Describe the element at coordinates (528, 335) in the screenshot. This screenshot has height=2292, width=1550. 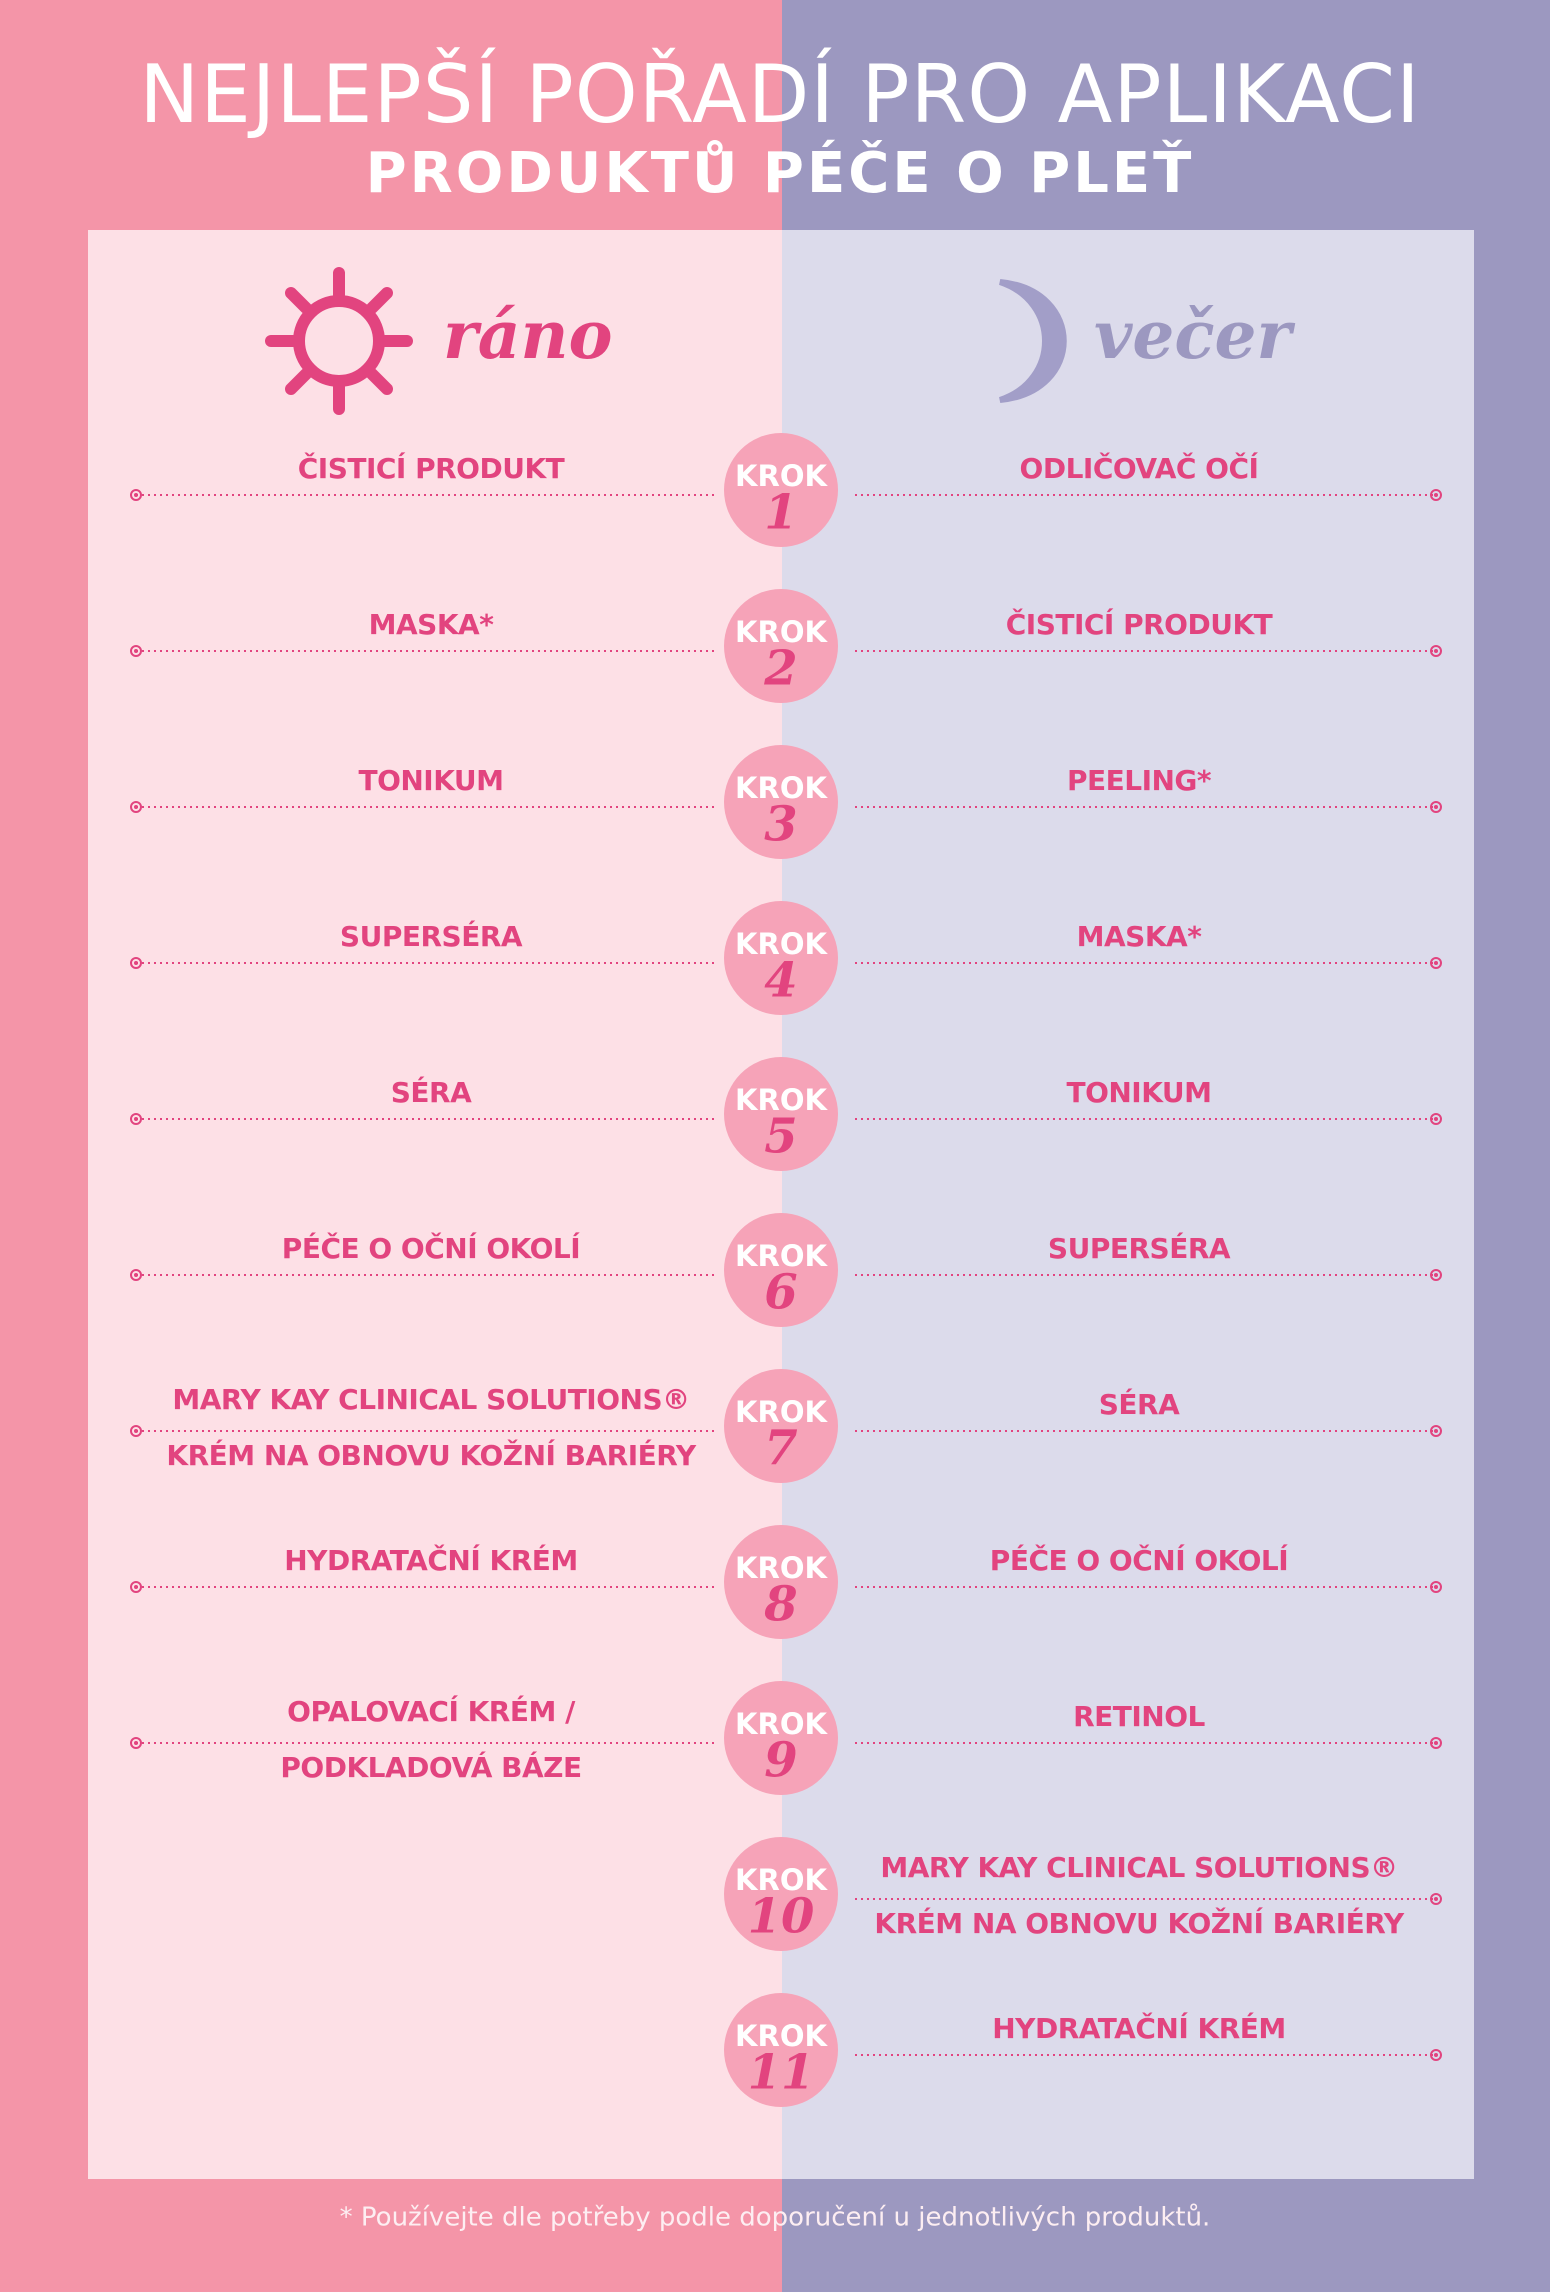
I see `morning-label: ráno` at that location.